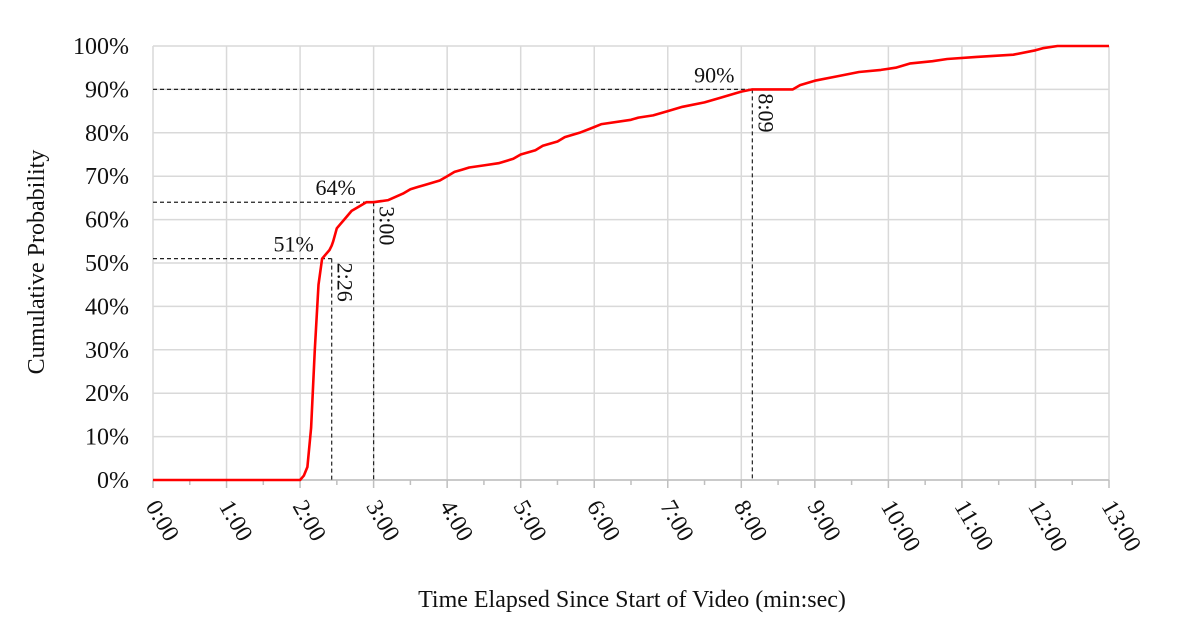 This screenshot has height=637, width=1182. What do you see at coordinates (162, 521) in the screenshot?
I see `x-tick-label: 0:00` at bounding box center [162, 521].